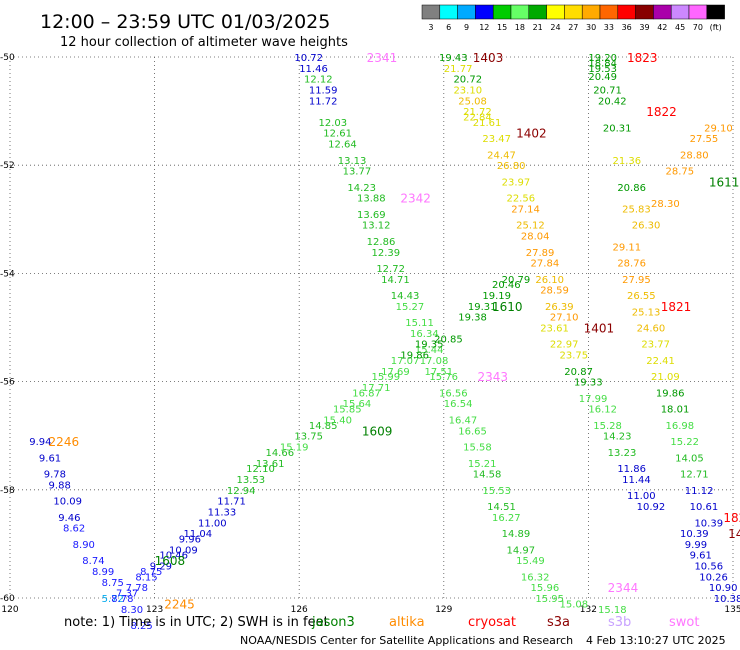 The height and width of the screenshot is (650, 740). Describe the element at coordinates (680, 426) in the screenshot. I see `swh-value: 16.98` at that location.